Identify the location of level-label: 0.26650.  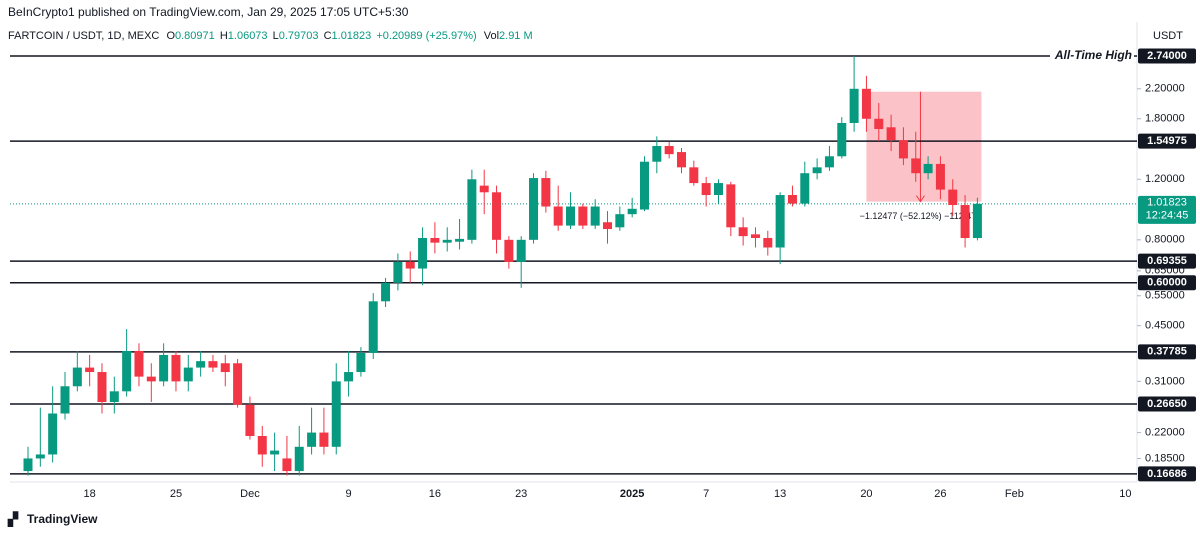
(1167, 404).